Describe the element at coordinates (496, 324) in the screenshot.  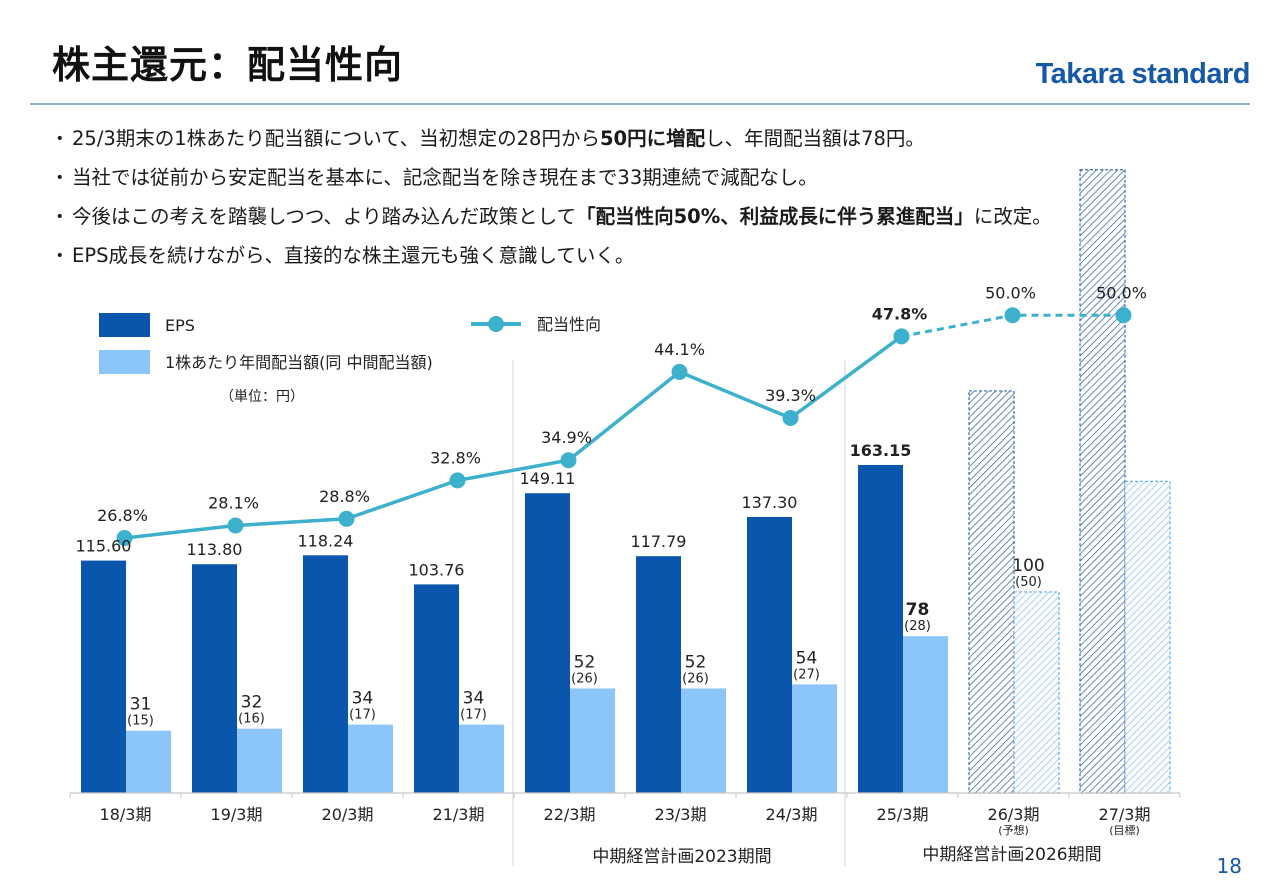
I see `legend-swatch-payout-marker` at that location.